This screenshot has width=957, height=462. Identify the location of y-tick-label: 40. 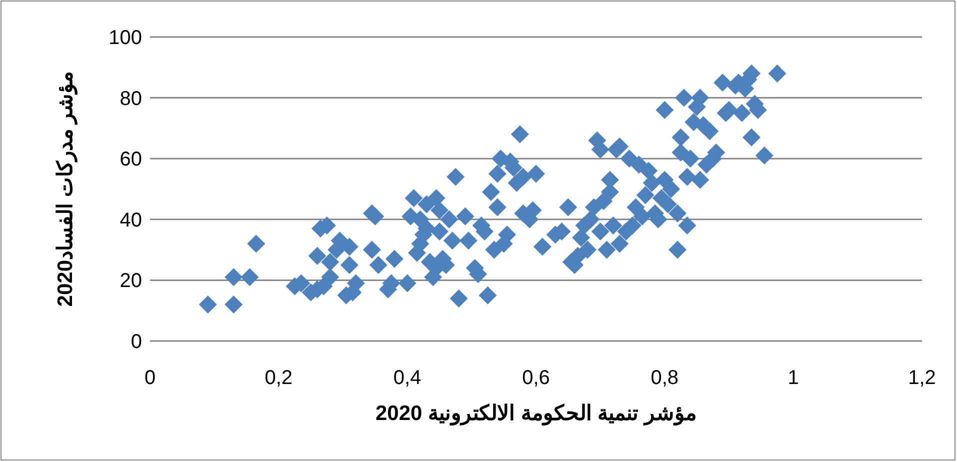
(131, 220).